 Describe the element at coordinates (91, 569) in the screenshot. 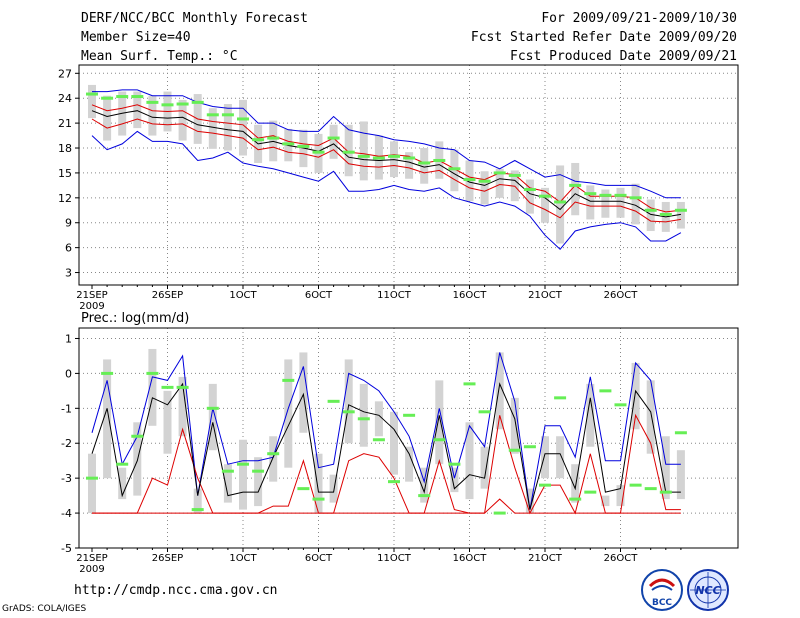

I see `x-tick-sublabel: 2009` at that location.